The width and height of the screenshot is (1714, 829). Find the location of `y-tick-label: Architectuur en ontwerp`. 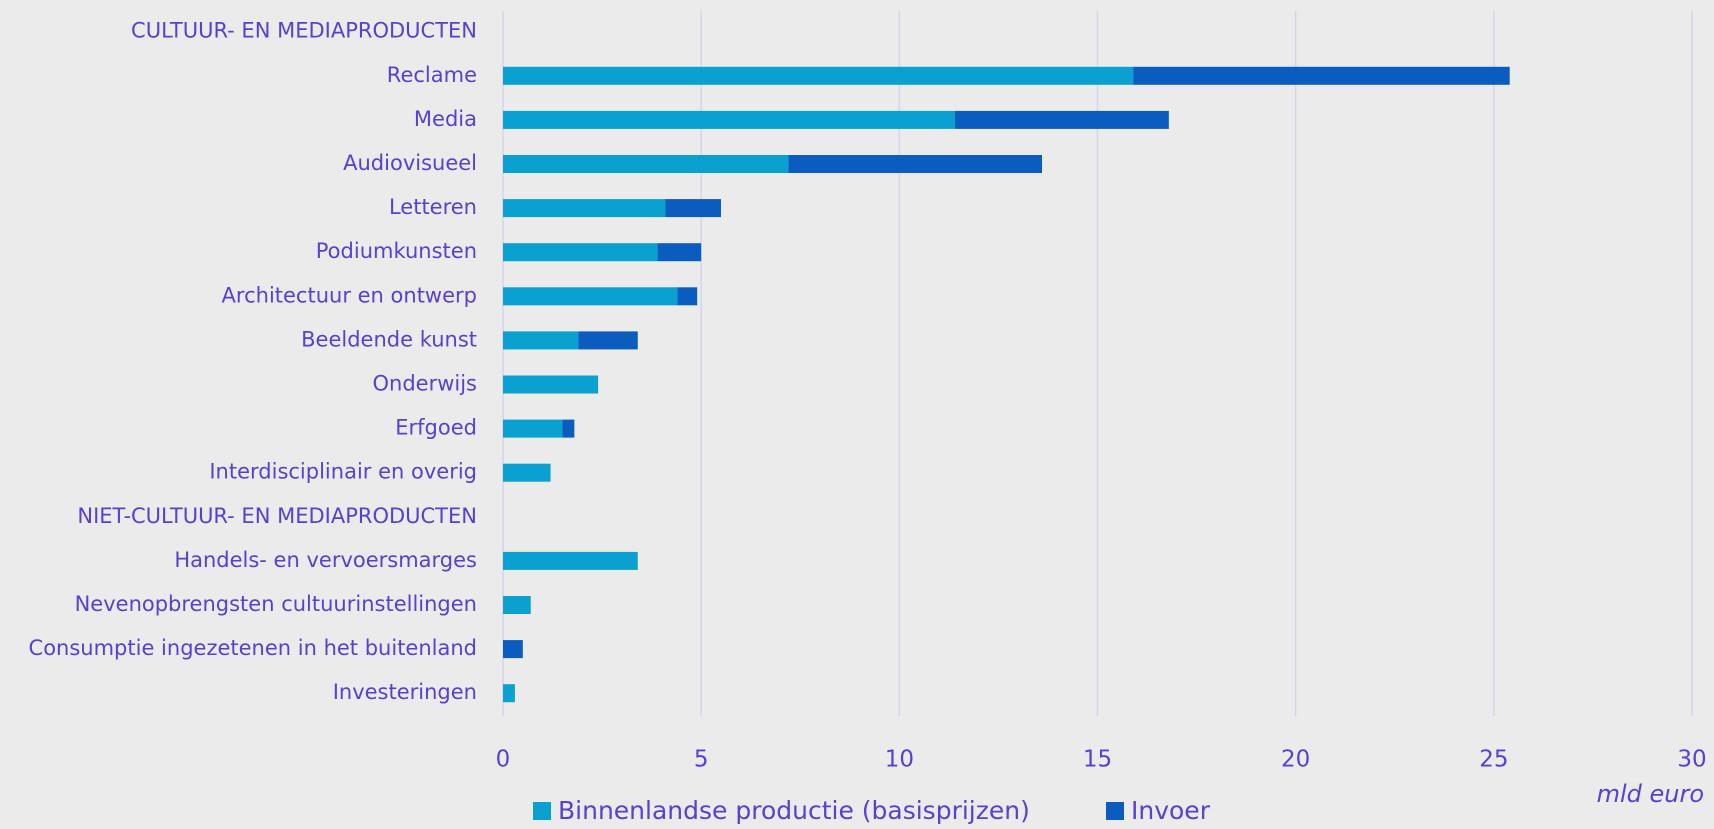

y-tick-label: Architectuur en ontwerp is located at coordinates (349, 295).